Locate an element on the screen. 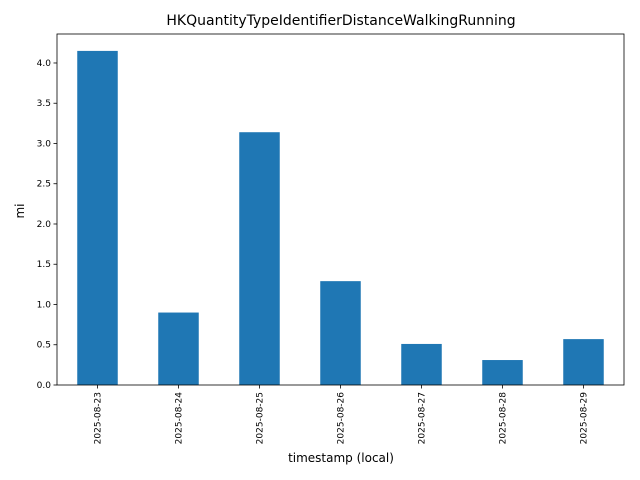 The image size is (640, 480). y-tick-label: 1.0 is located at coordinates (44, 305).